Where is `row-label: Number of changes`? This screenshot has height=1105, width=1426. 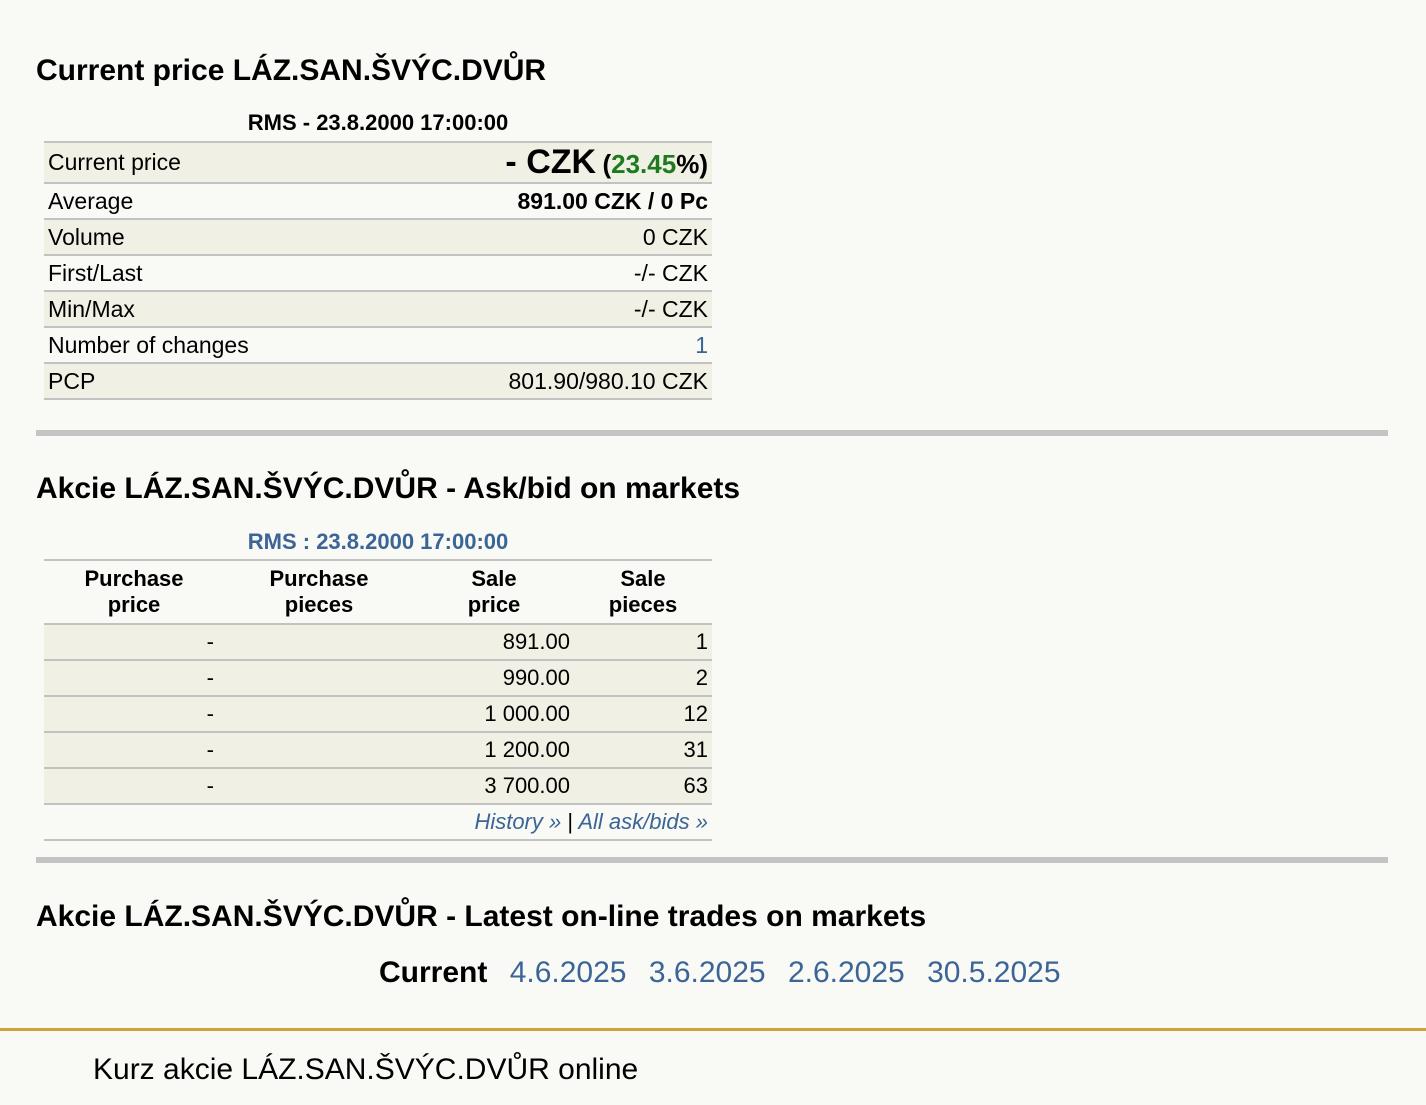 row-label: Number of changes is located at coordinates (210, 345).